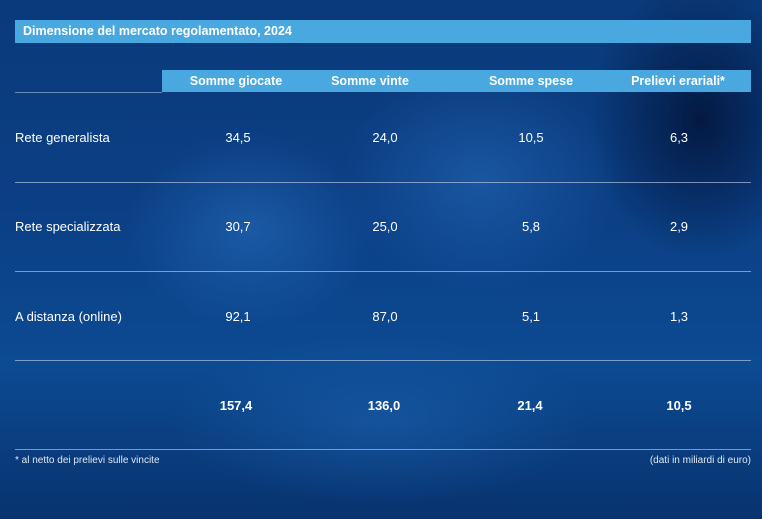  What do you see at coordinates (679, 405) in the screenshot?
I see `total-cell: 10,5` at bounding box center [679, 405].